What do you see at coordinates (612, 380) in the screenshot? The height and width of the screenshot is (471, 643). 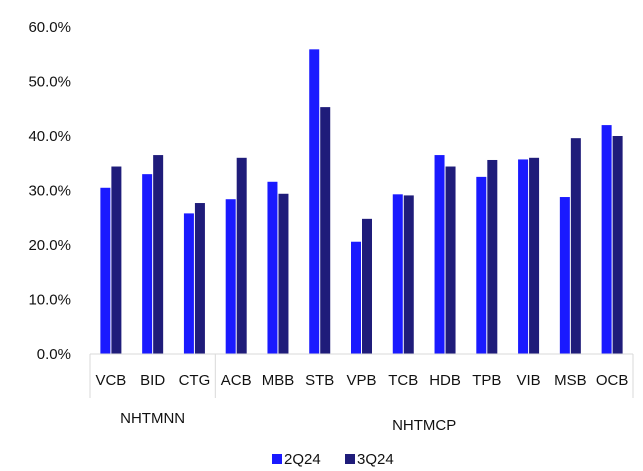 I see `x-tick-label: OCB` at bounding box center [612, 380].